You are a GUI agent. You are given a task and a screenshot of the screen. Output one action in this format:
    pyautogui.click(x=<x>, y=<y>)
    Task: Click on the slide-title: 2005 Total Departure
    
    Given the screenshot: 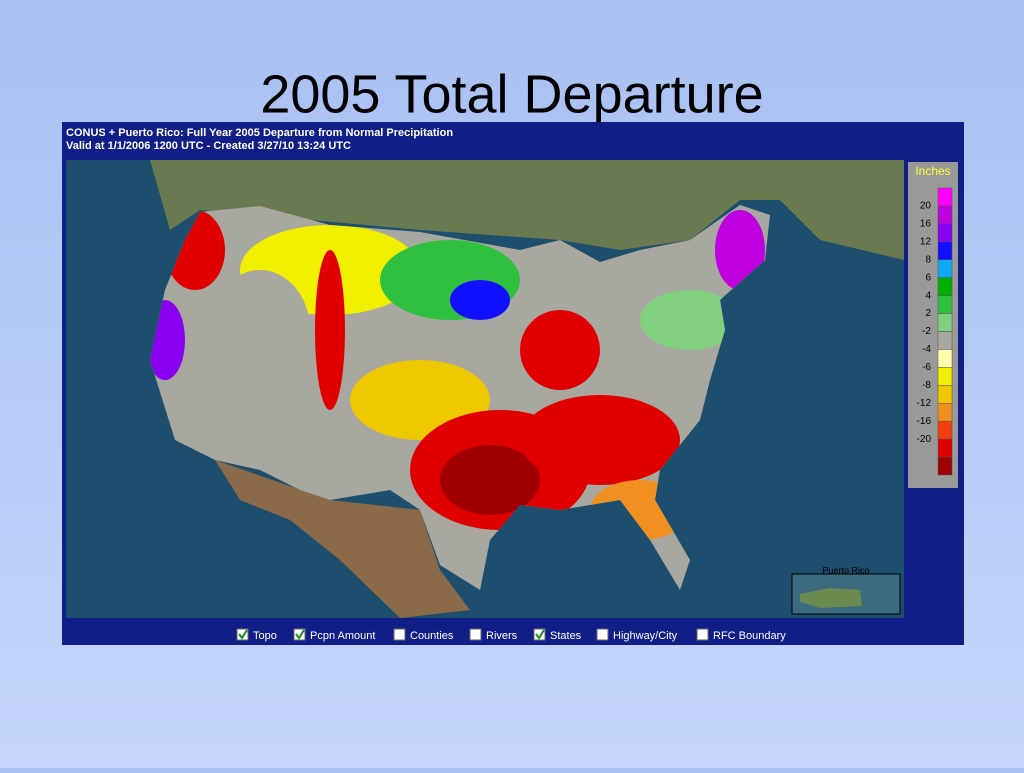 What is the action you would take?
    pyautogui.click(x=511, y=94)
    